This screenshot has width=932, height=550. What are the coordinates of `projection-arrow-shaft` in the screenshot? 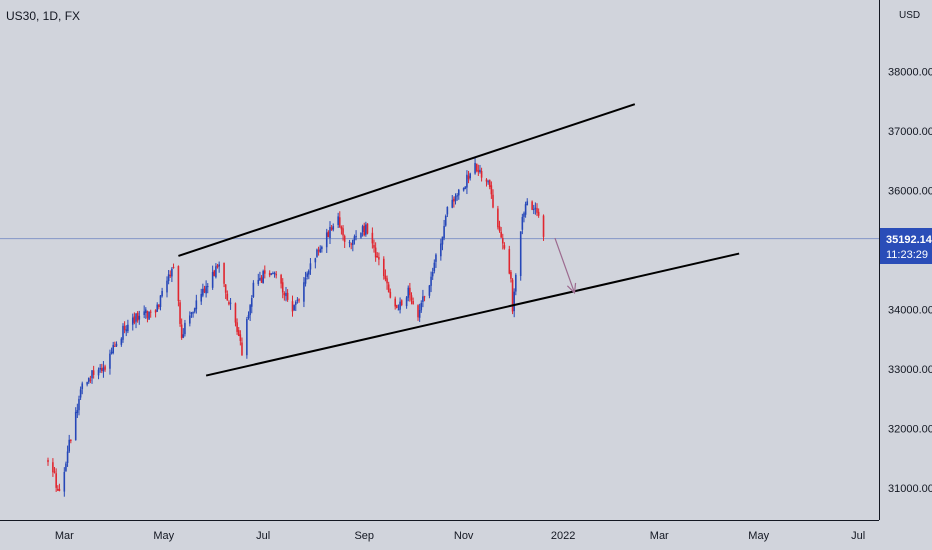 It's located at (565, 265).